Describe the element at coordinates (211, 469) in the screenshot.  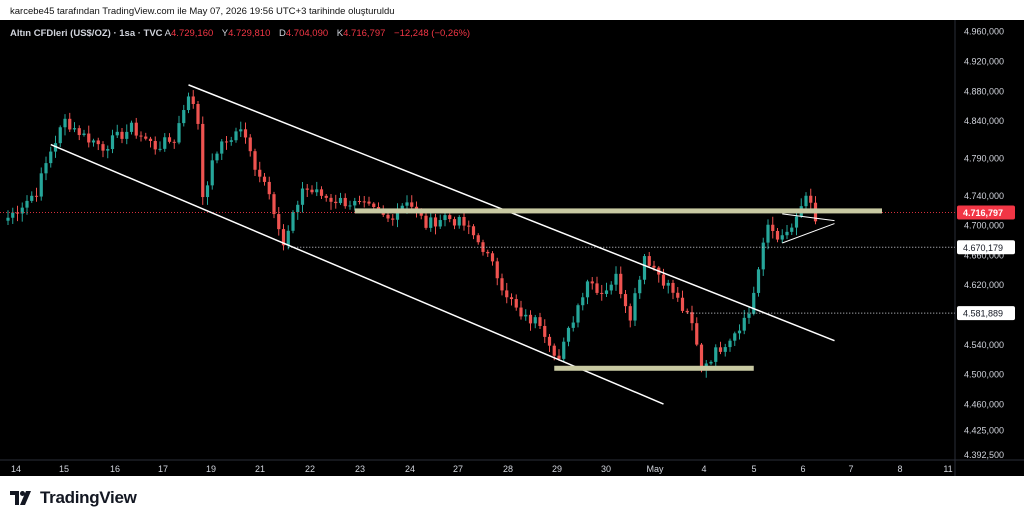
I see `x-tick-label: 19` at that location.